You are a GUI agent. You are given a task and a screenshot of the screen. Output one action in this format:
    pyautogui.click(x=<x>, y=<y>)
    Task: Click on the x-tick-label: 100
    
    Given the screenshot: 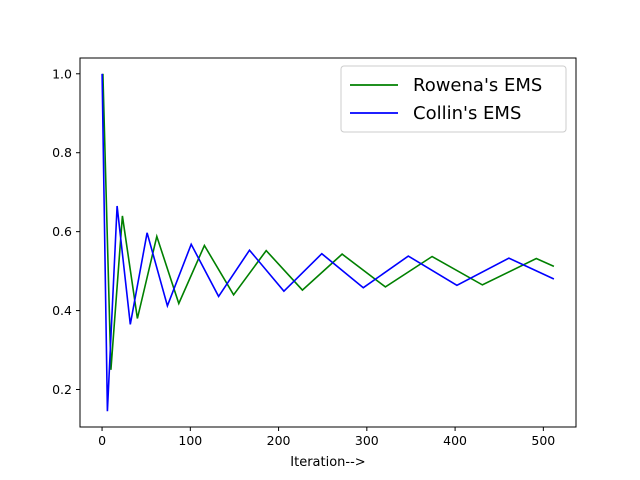 What is the action you would take?
    pyautogui.click(x=190, y=440)
    